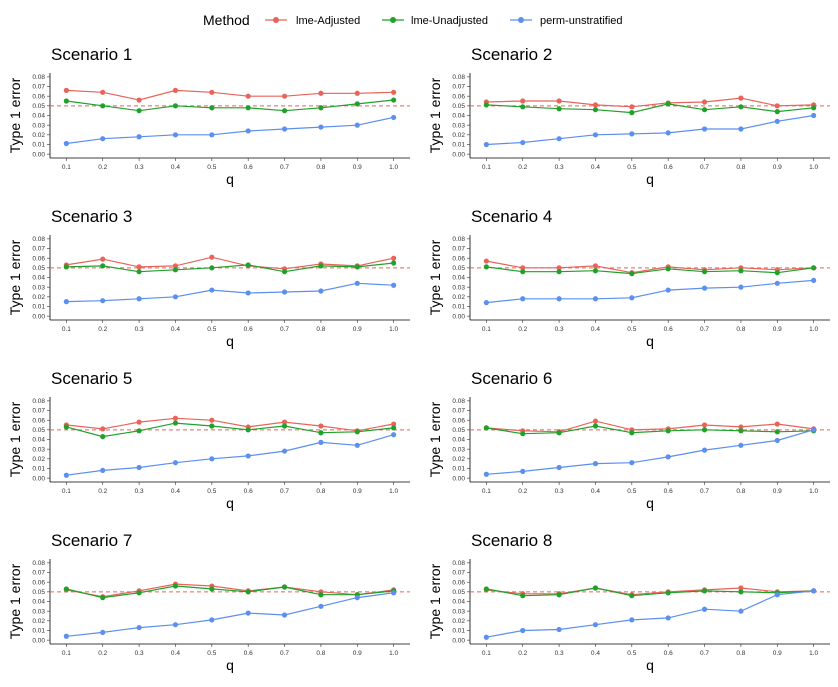 This screenshot has height=687, width=838. What do you see at coordinates (91, 216) in the screenshot?
I see `panel-title: Scenario 3` at bounding box center [91, 216].